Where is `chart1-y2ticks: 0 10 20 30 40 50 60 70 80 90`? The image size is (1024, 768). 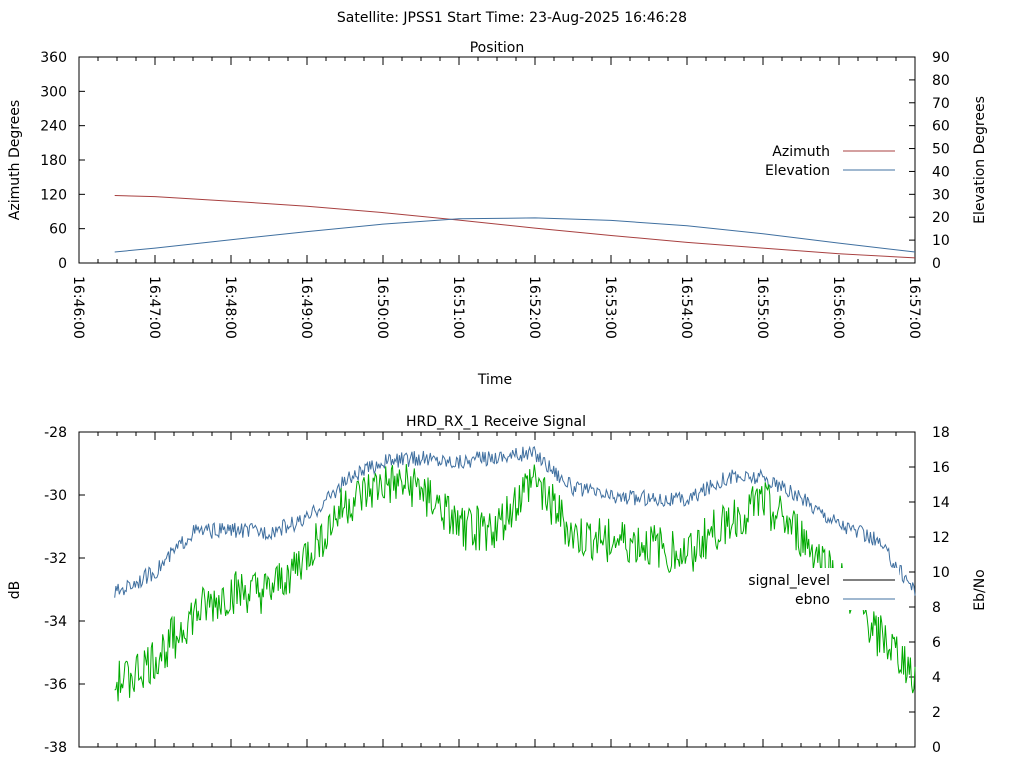
chart1-y2ticks: 0 10 20 30 40 50 60 70 80 90 is located at coordinates (929, 161).